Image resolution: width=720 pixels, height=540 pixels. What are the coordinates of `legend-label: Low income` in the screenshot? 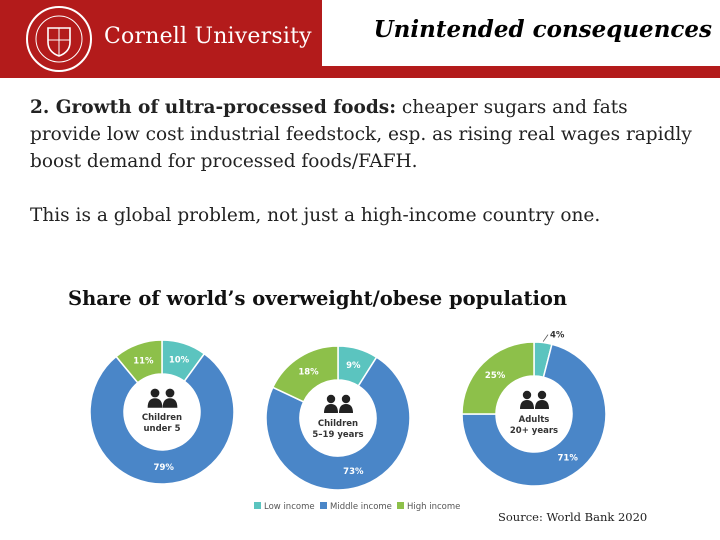 It's located at (289, 507).